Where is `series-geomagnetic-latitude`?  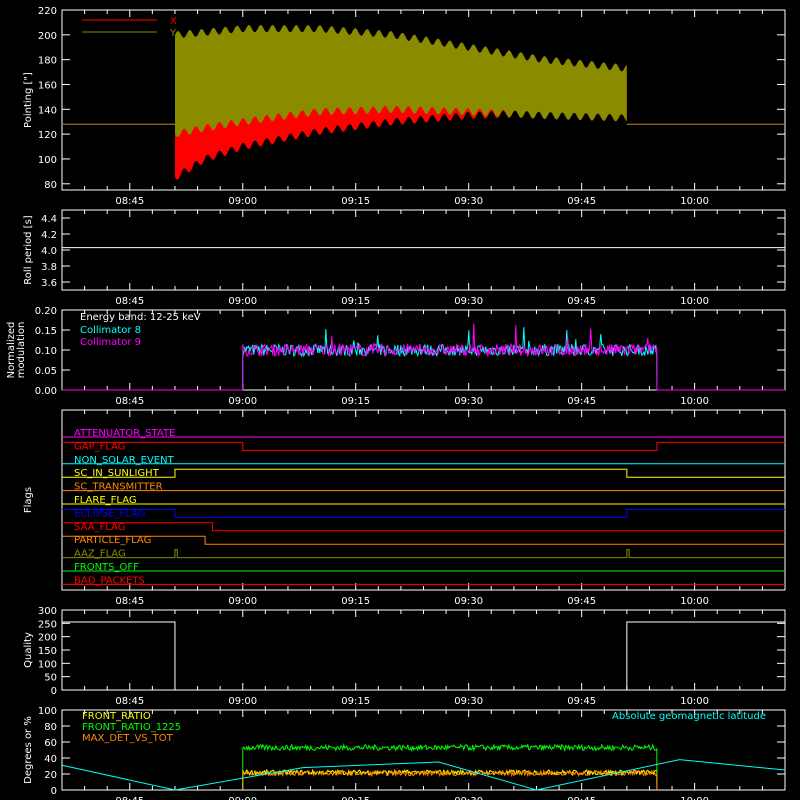
series-geomagnetic-latitude is located at coordinates (423, 775).